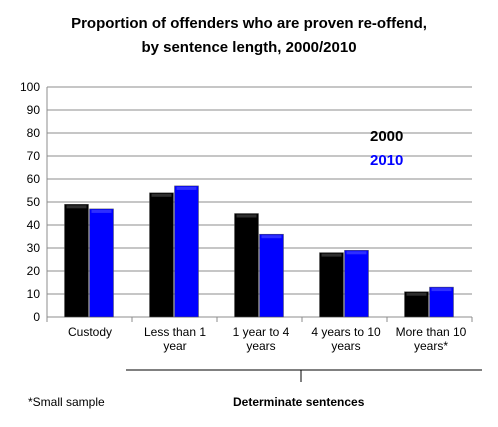 This screenshot has height=427, width=498. What do you see at coordinates (34, 110) in the screenshot?
I see `y-tick-label-90: 90` at bounding box center [34, 110].